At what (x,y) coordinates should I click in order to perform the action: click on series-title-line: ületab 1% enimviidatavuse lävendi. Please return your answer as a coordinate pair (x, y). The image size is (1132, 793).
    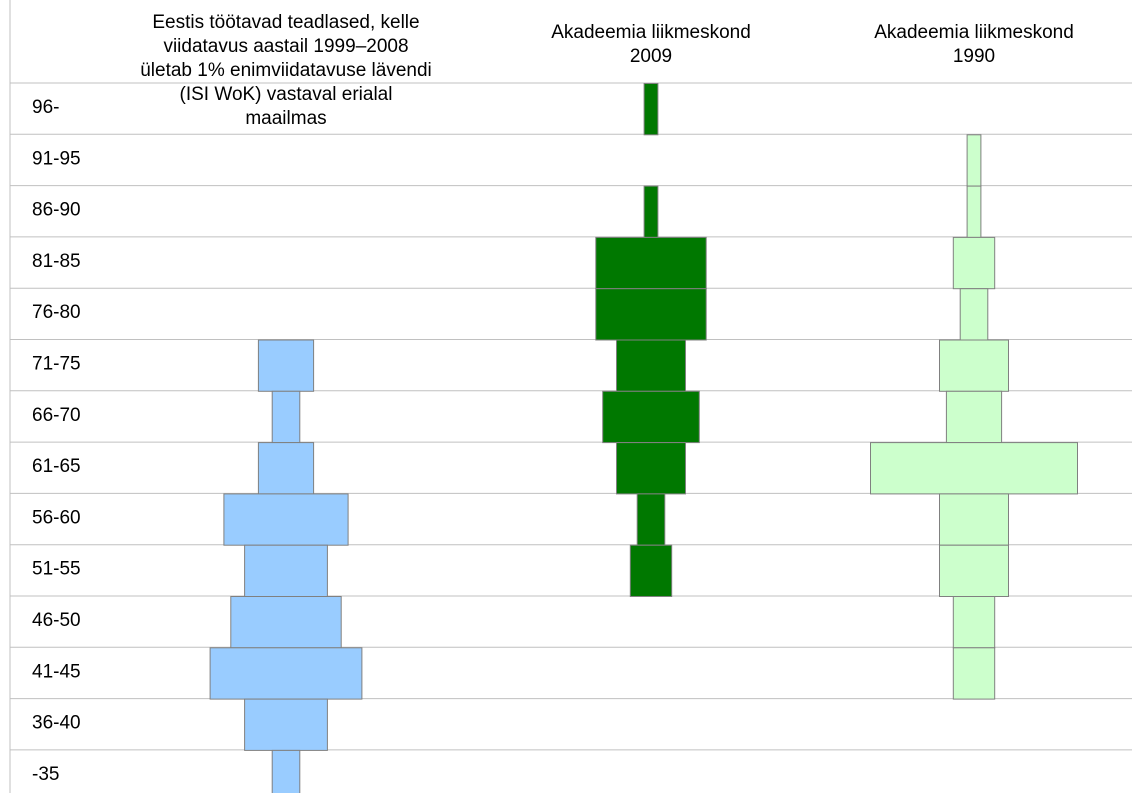
    Looking at the image, I should click on (286, 70).